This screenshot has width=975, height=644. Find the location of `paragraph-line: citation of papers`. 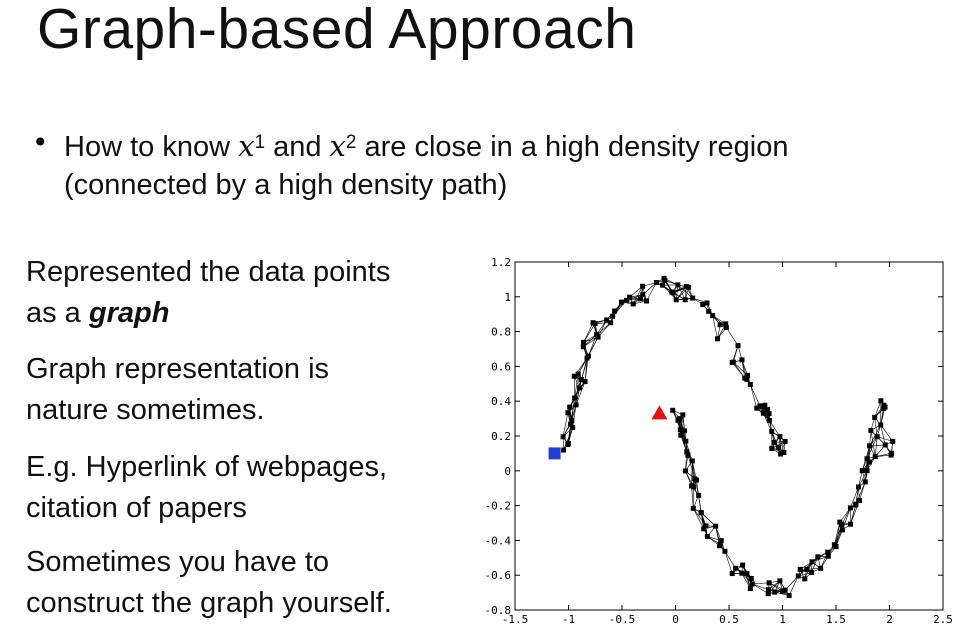

paragraph-line: citation of papers is located at coordinates (136, 508).